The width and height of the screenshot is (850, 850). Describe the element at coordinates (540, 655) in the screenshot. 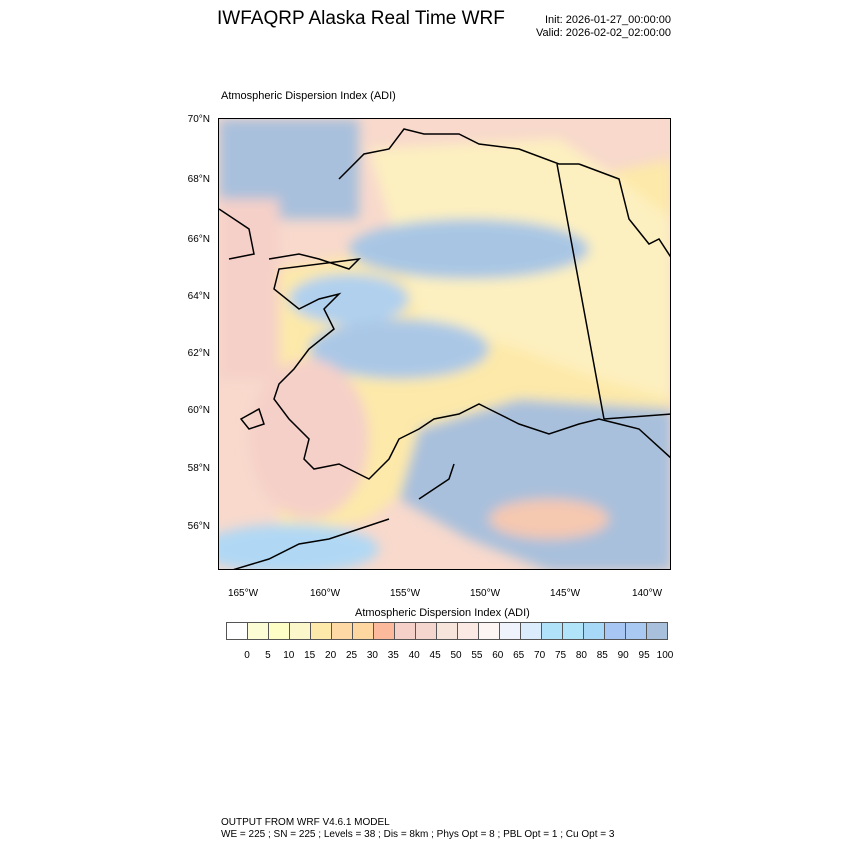

I see `colorbar-label: 70` at that location.